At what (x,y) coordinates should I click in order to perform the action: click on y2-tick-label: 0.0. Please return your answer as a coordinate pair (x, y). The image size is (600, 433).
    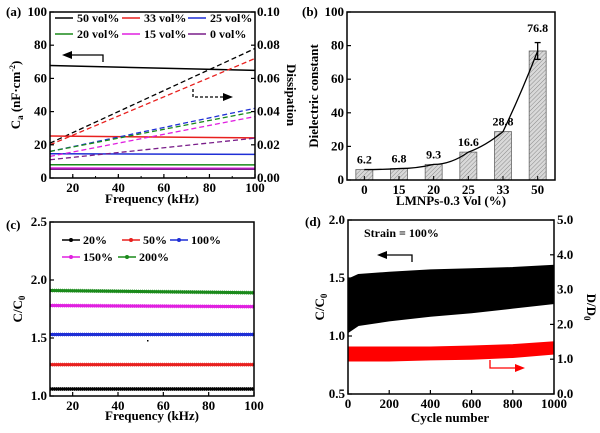
    Looking at the image, I should click on (565, 393).